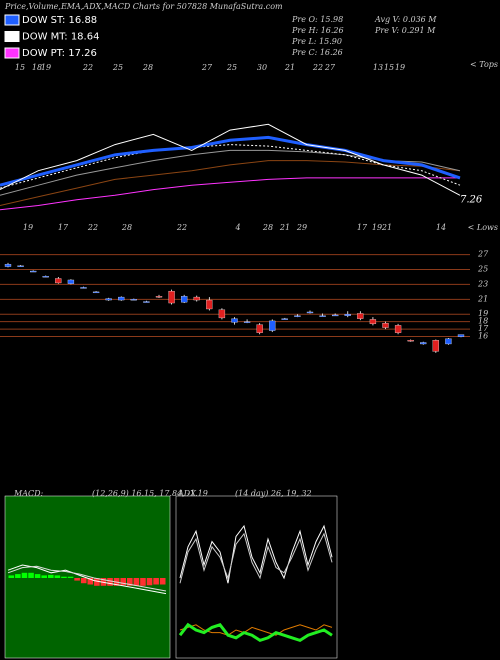  What do you see at coordinates (301, 227) in the screenshot?
I see `bottom-date-label: 29` at bounding box center [301, 227].